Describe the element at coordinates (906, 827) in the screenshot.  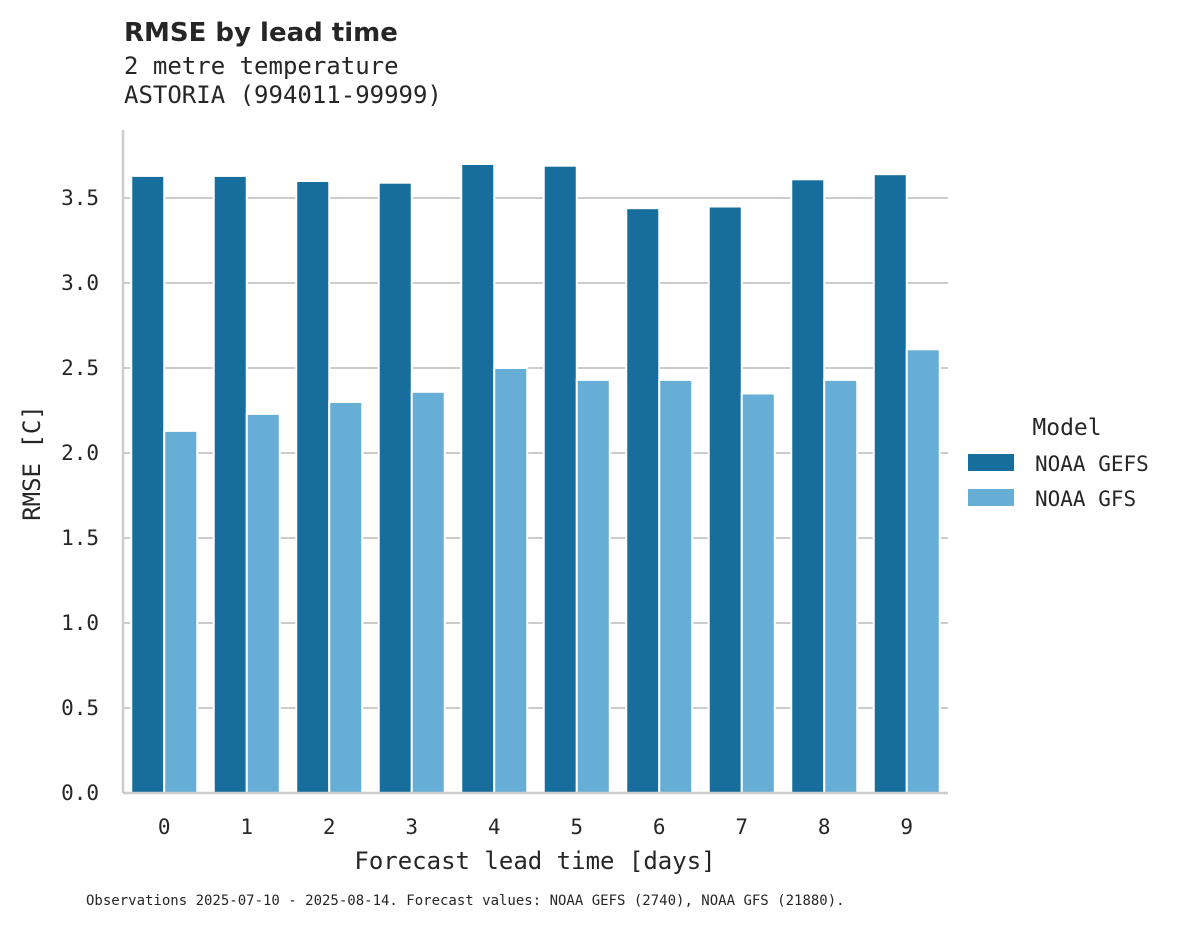
I see `x-tick-label: 9` at that location.